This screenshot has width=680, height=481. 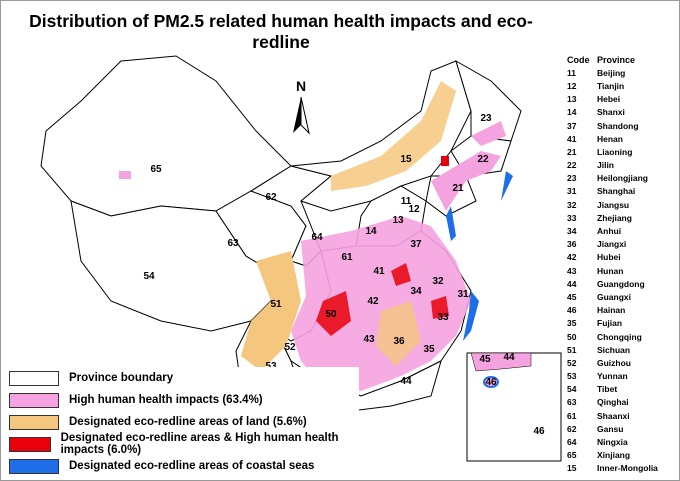 What do you see at coordinates (621, 230) in the screenshot?
I see `table-row: 34 Anhui` at bounding box center [621, 230].